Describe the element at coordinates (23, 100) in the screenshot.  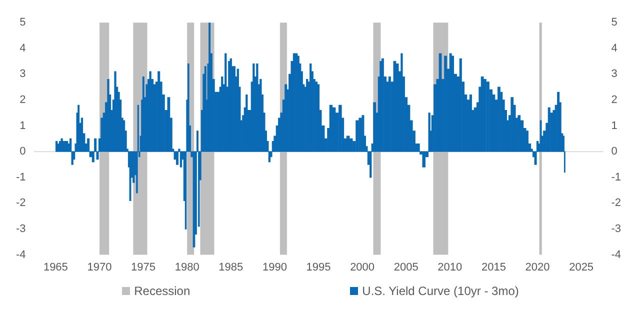
I see `y-tick-label: 2` at that location.